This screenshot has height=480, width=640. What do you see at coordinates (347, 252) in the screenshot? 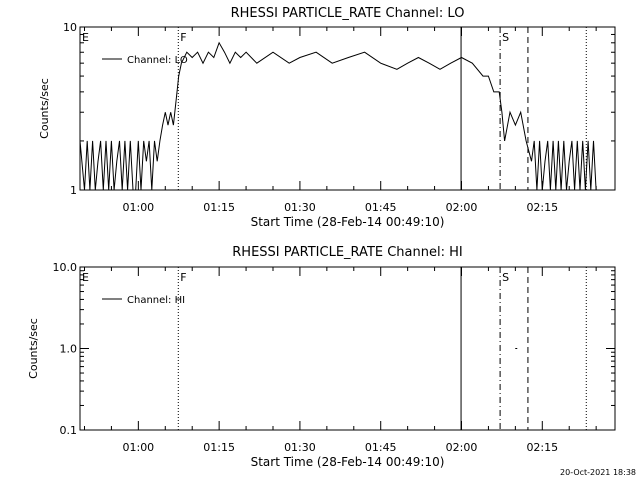
I see `chart-title: RHESSI PARTICLE_RATE Channel: HI` at bounding box center [347, 252].